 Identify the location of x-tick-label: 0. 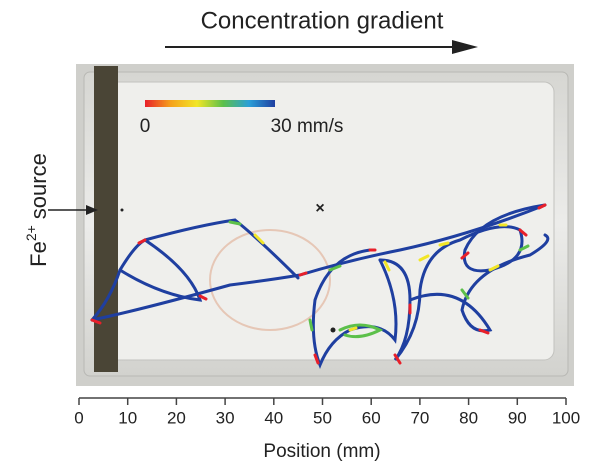
(78, 417).